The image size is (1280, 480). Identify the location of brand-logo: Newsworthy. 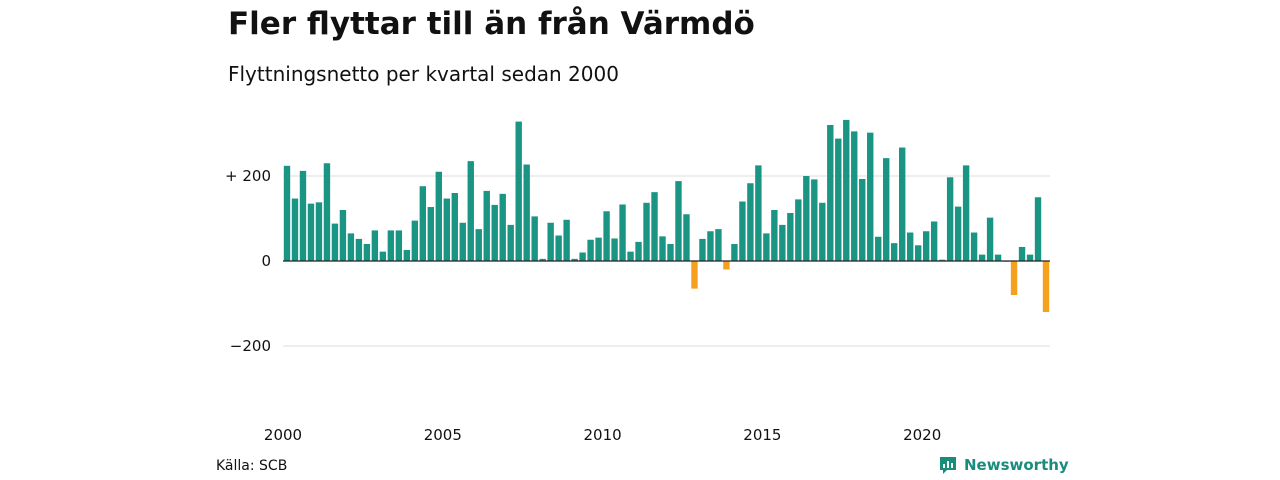
(1003, 465).